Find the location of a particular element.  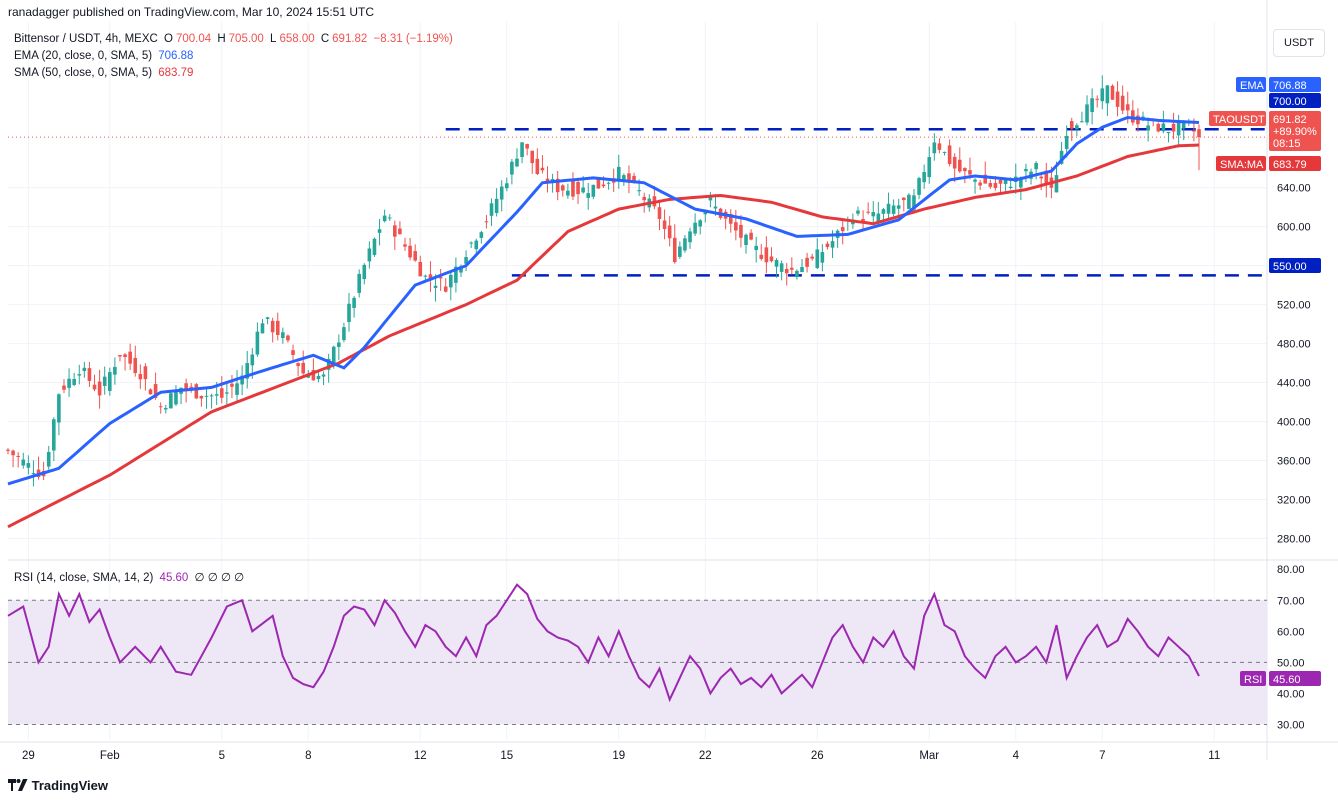

tradingview-logo: TradingView is located at coordinates (58, 785).